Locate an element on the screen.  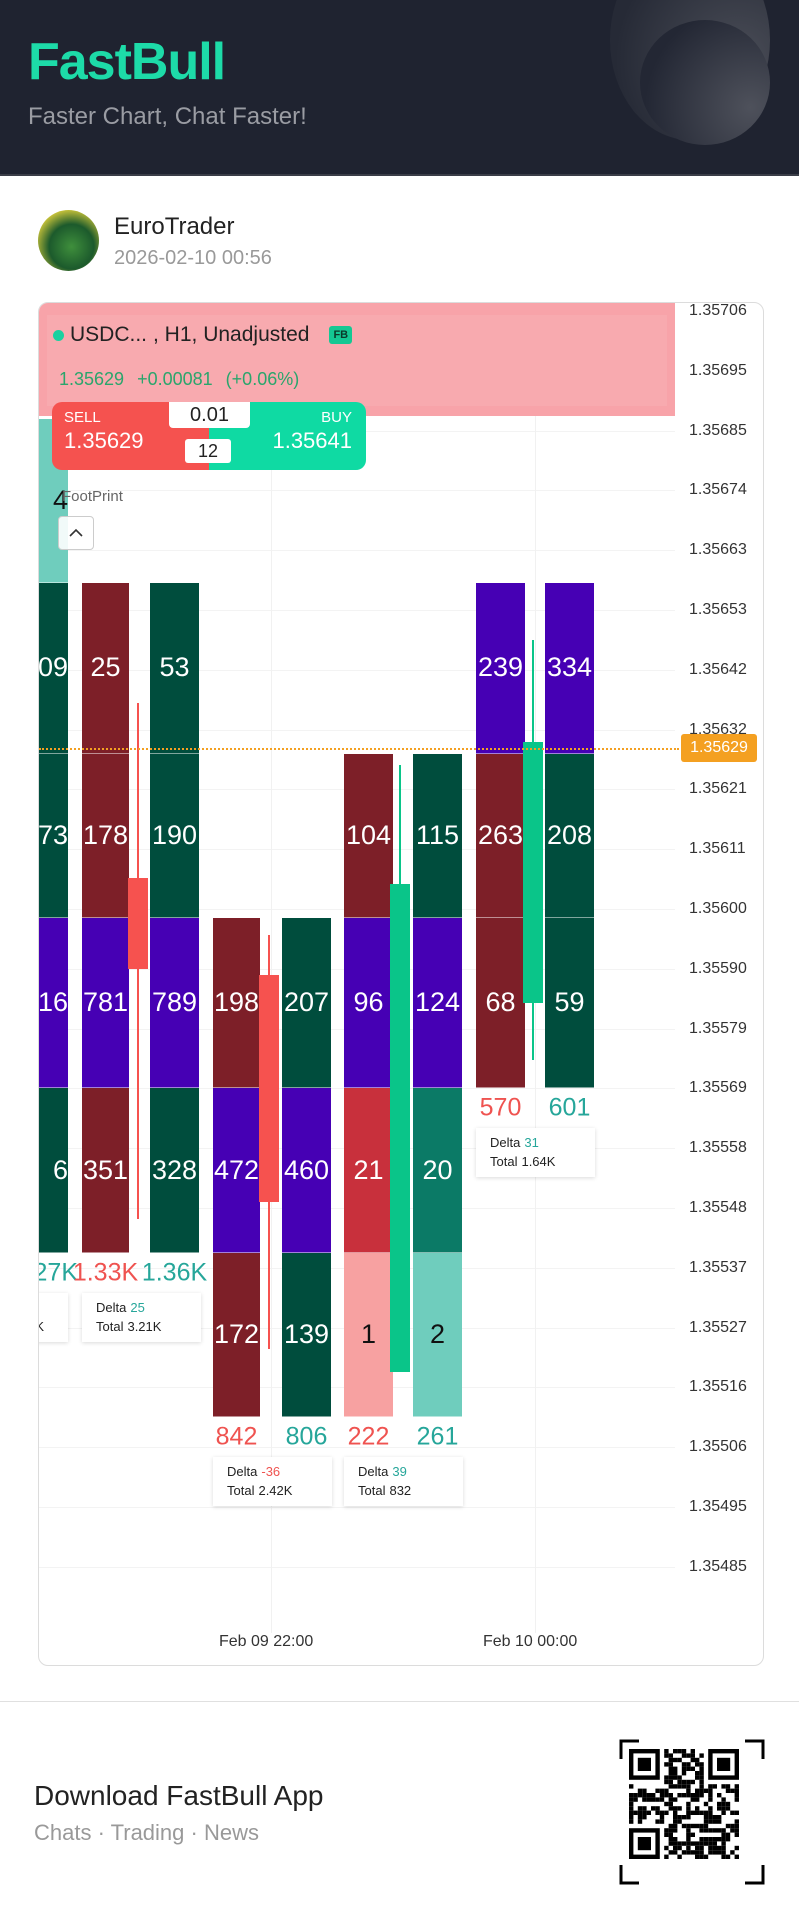
y-tick-label: 1.35642 is located at coordinates (718, 669).